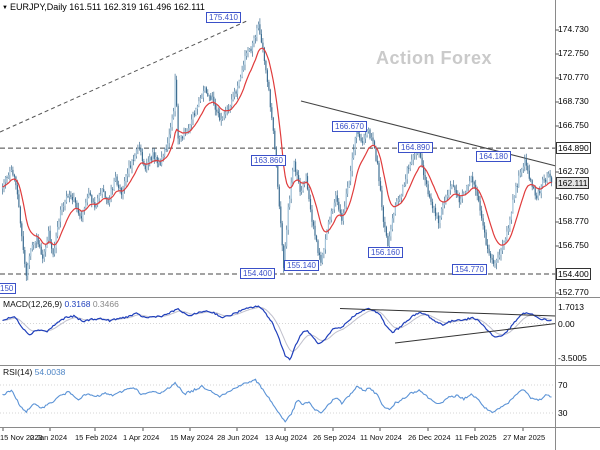  What do you see at coordinates (33, 304) in the screenshot?
I see `macd-name: MACD(12,26,9)` at bounding box center [33, 304].